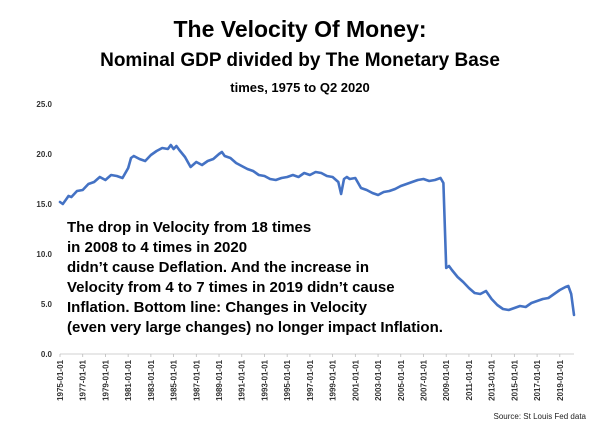  Describe the element at coordinates (423, 379) in the screenshot. I see `x-tick-label: 2007-01-01` at that location.